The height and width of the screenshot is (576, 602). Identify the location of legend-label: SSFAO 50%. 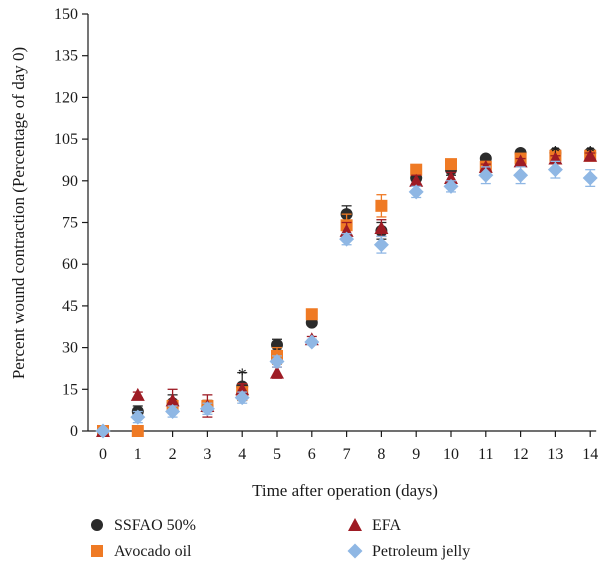
(155, 525).